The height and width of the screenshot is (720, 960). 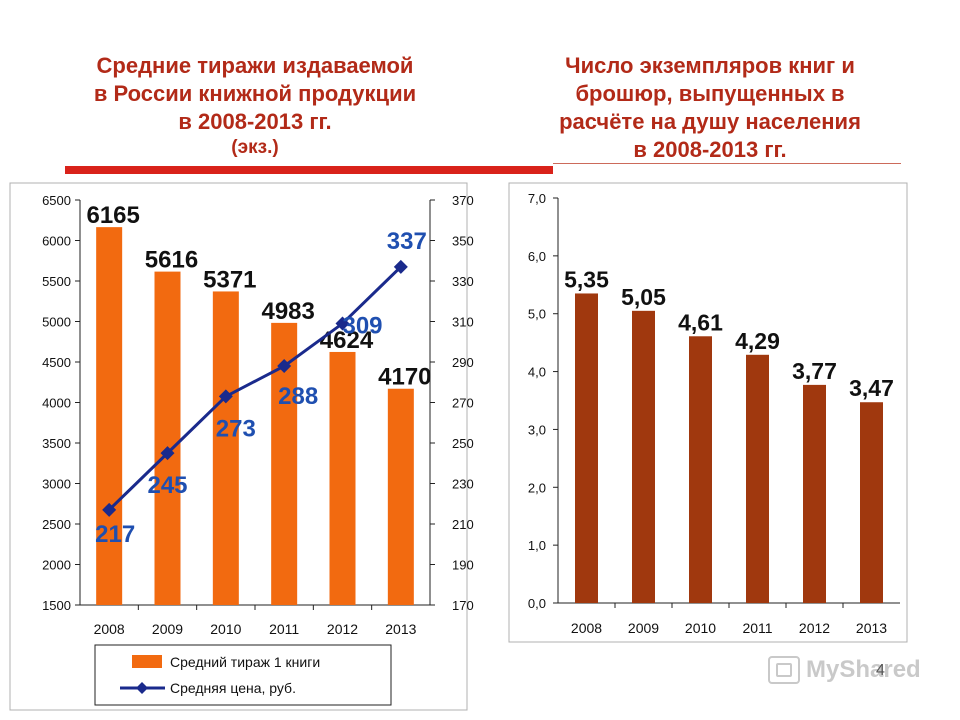 What do you see at coordinates (407, 241) in the screenshot?
I see `line-data-label: 337` at bounding box center [407, 241].